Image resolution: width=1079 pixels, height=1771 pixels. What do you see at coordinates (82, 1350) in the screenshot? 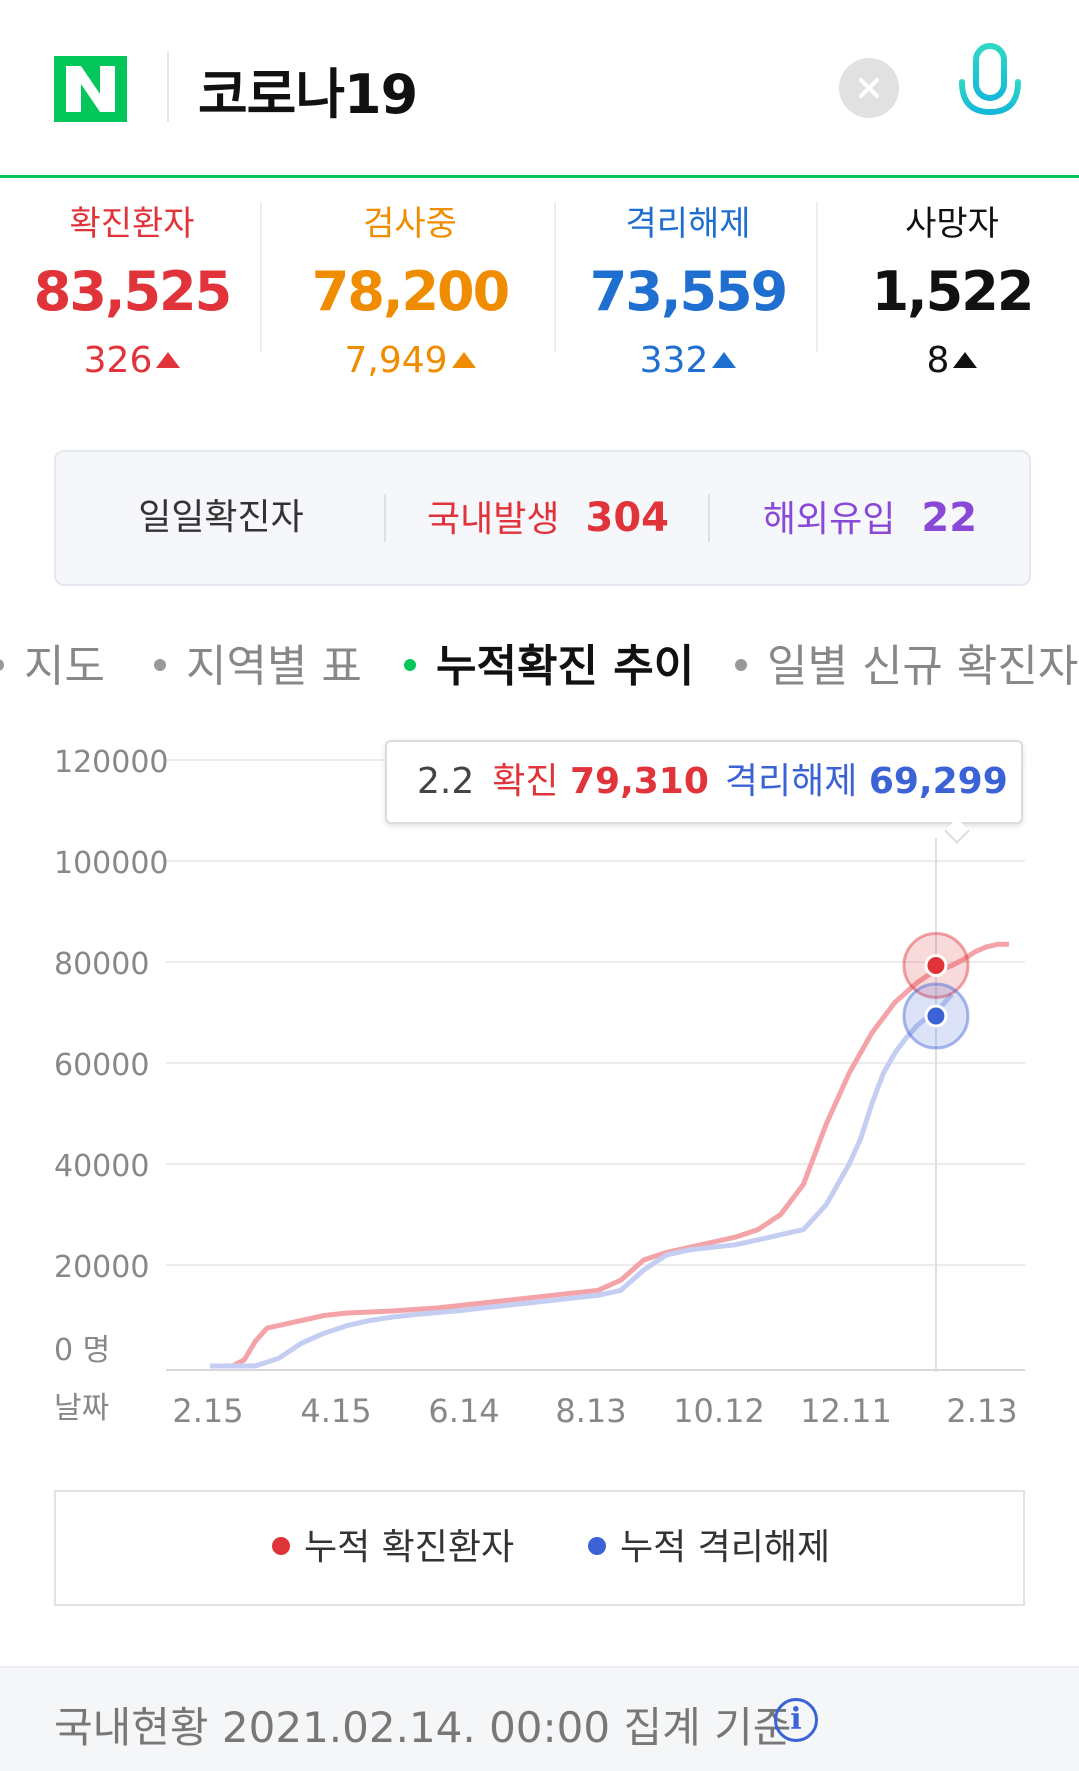
I see `y-tick-label: 0 명` at bounding box center [82, 1350].